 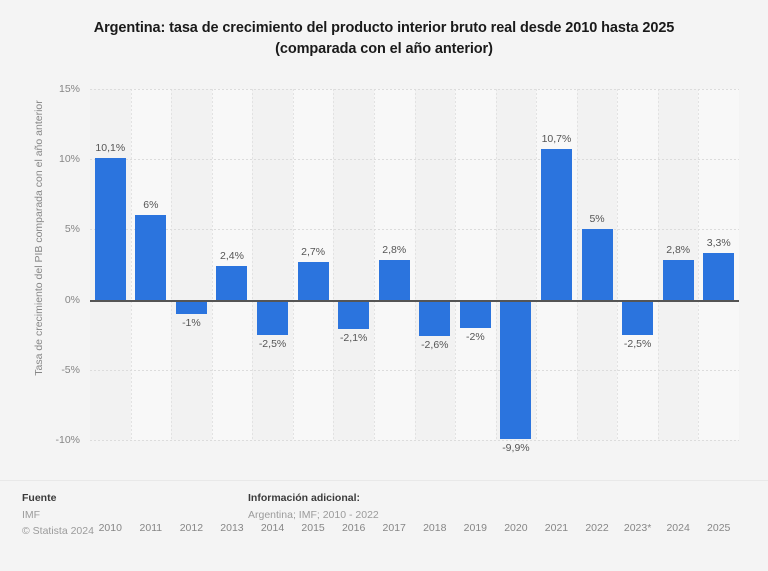 I want to click on x-axis-tick-label: 2025, so click(x=719, y=528).